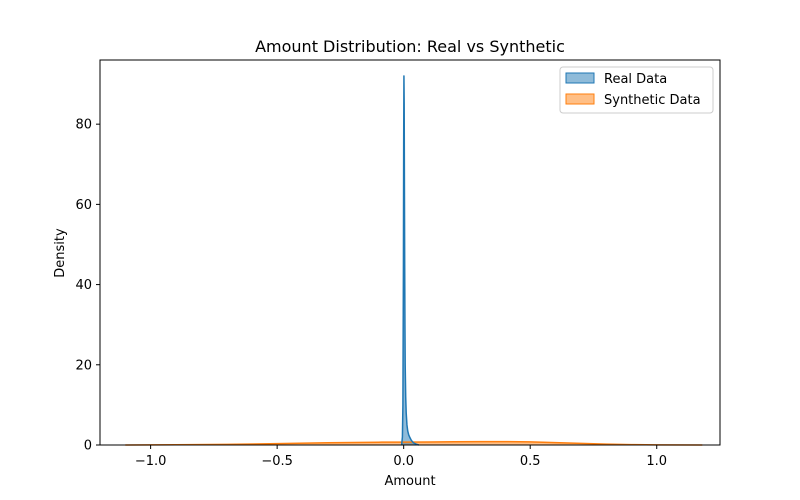 The height and width of the screenshot is (500, 800). What do you see at coordinates (652, 100) in the screenshot?
I see `legend-label-synthetic-data: Synthetic Data` at bounding box center [652, 100].